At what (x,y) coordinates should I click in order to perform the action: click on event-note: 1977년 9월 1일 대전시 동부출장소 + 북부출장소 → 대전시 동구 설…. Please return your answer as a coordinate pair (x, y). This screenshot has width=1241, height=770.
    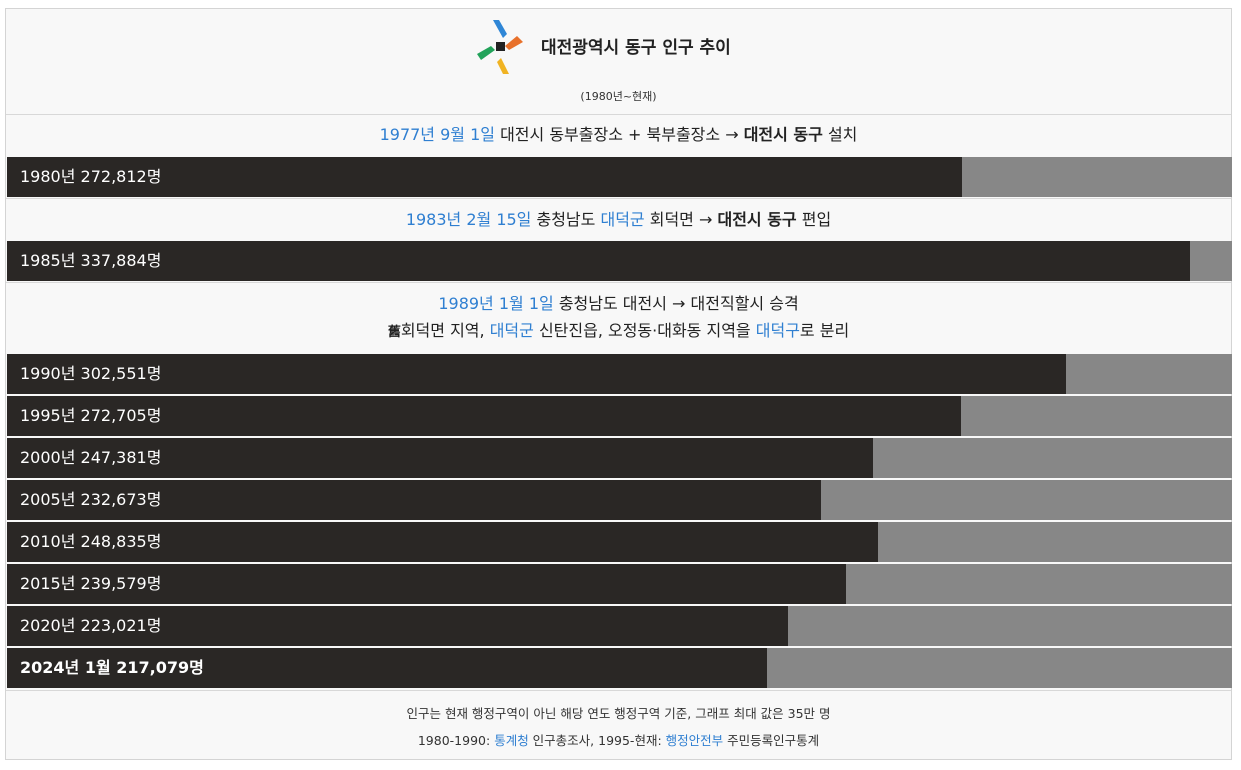
    Looking at the image, I should click on (618, 134).